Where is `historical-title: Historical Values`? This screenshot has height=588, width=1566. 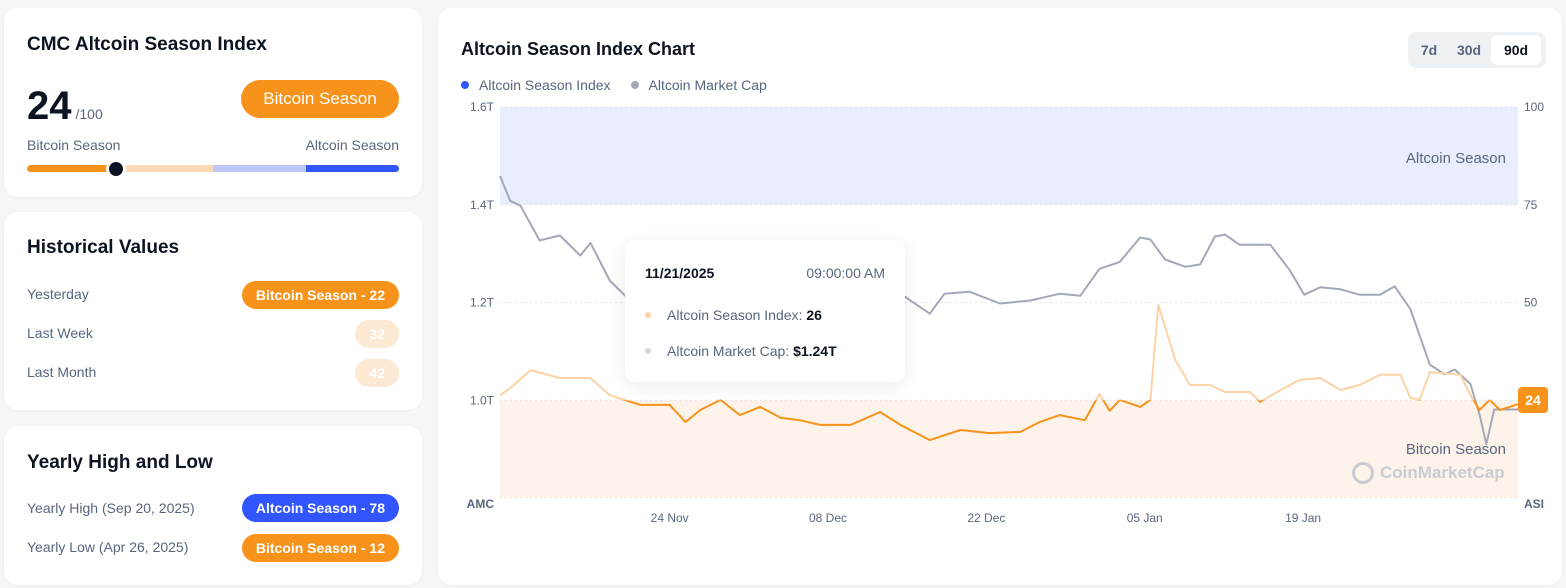
historical-title: Historical Values is located at coordinates (103, 247).